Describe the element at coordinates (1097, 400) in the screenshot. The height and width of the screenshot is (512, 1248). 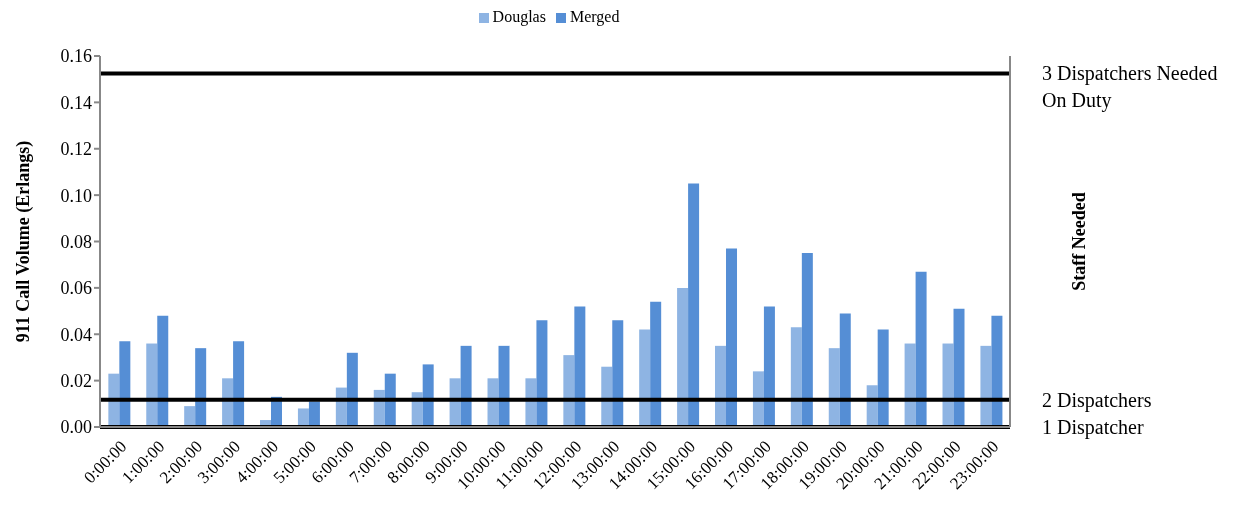
I see `ref-line-label: 2 Dispatchers` at that location.